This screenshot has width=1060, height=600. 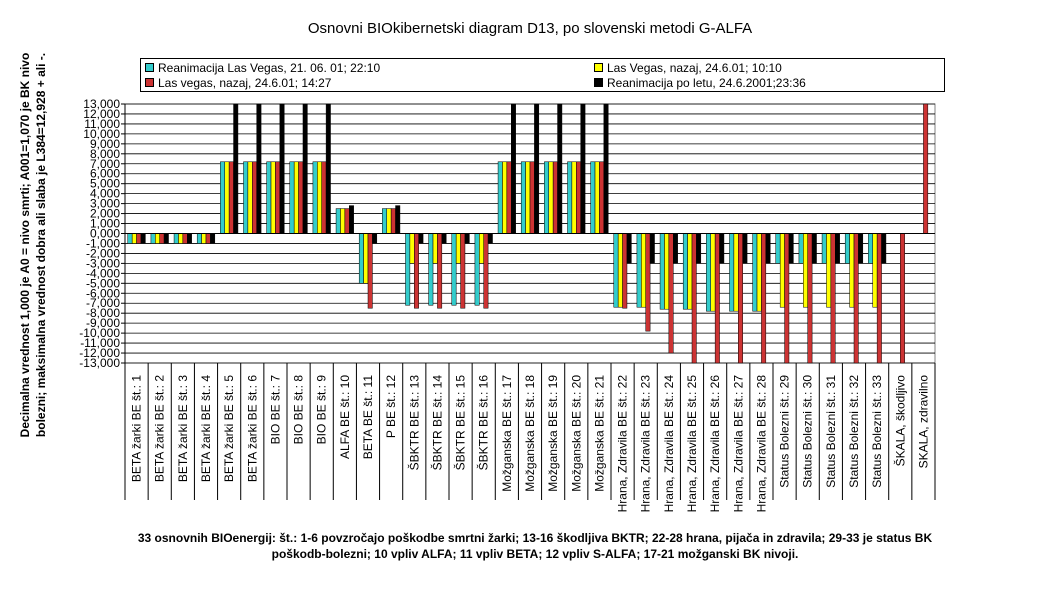 What do you see at coordinates (436, 423) in the screenshot?
I see `x-tick-label: ŠBKTR BE št.: 14` at bounding box center [436, 423].